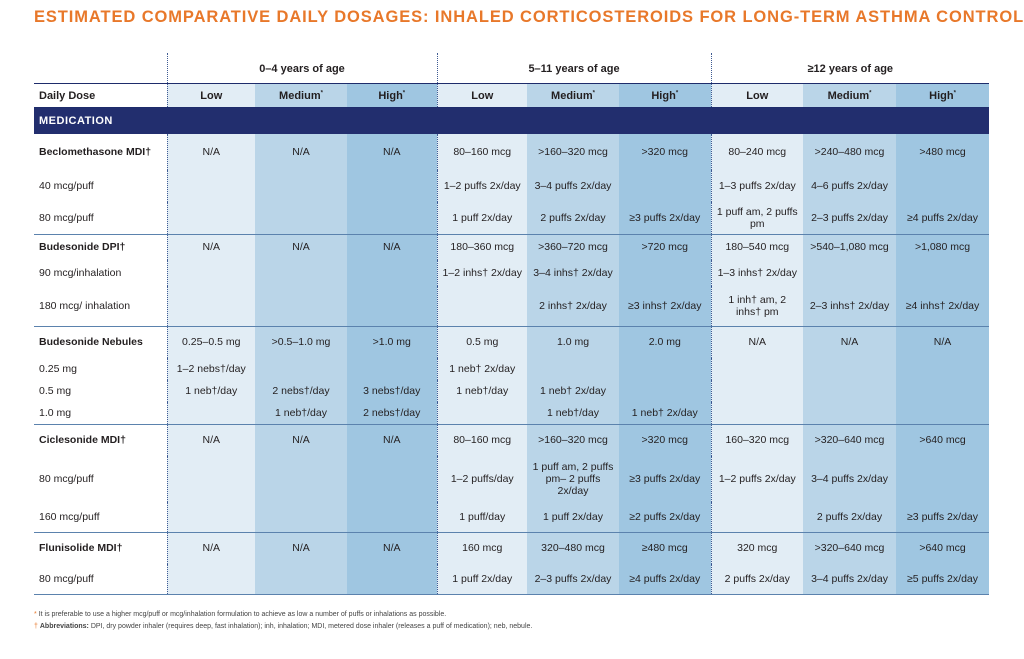 Image resolution: width=1024 pixels, height=659 pixels. I want to click on row-label: Budesonide Nebules, so click(100, 342).